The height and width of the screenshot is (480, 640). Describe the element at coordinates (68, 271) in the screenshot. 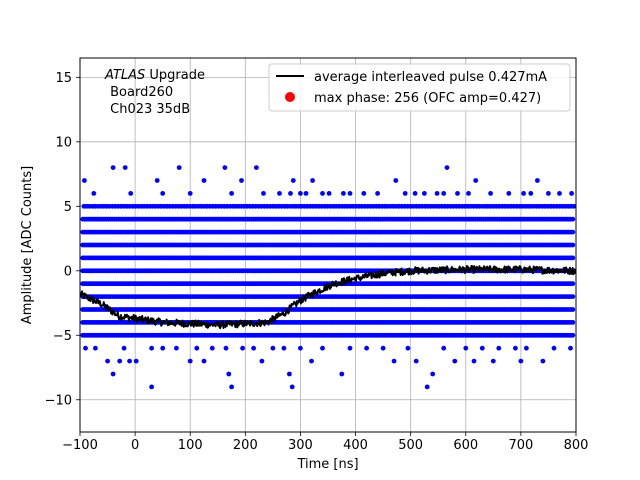

I see `y-tick-label: 0` at that location.